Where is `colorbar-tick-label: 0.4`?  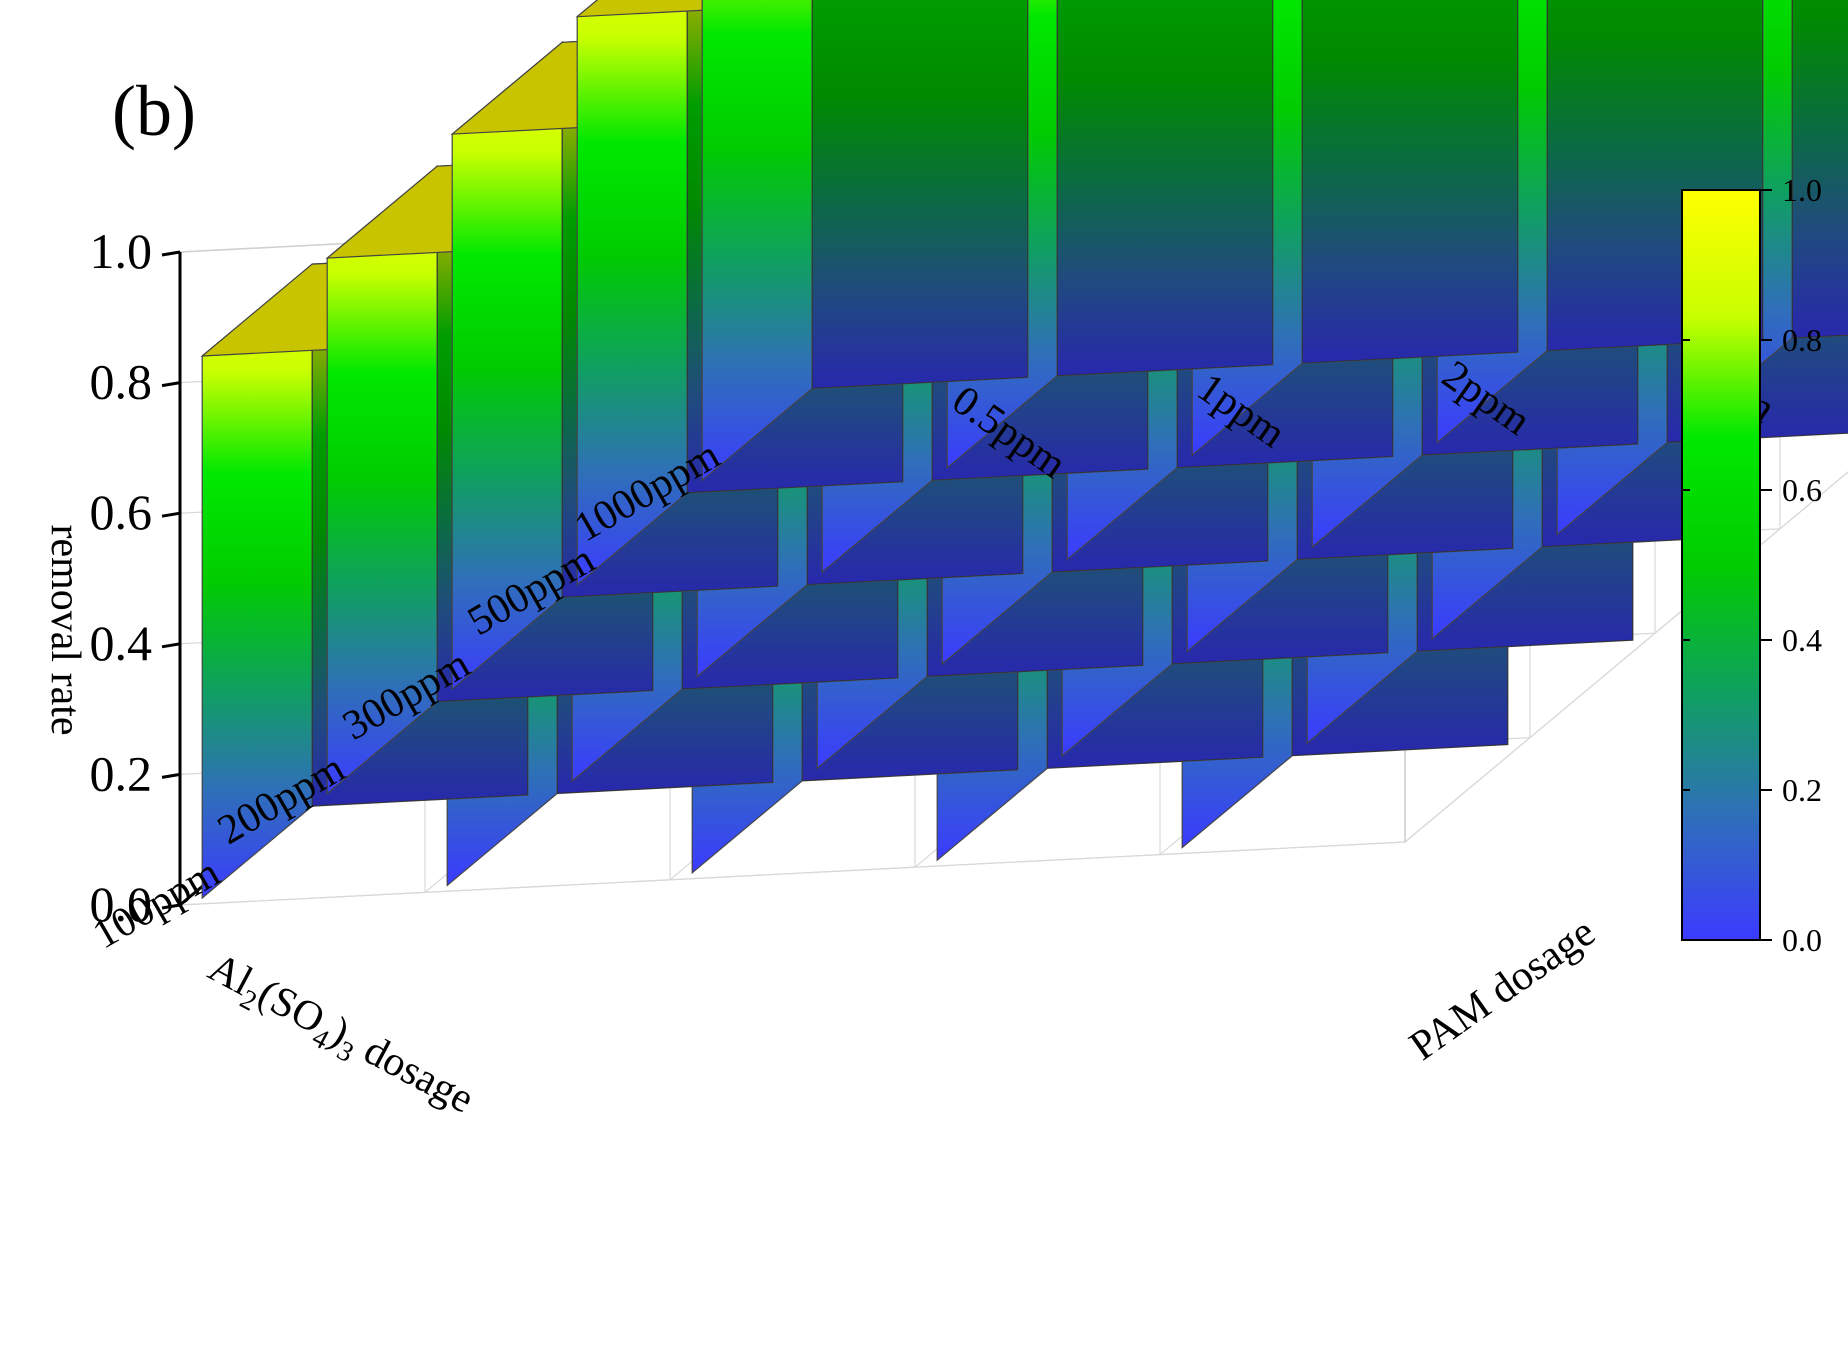
colorbar-tick-label: 0.4 is located at coordinates (1802, 640).